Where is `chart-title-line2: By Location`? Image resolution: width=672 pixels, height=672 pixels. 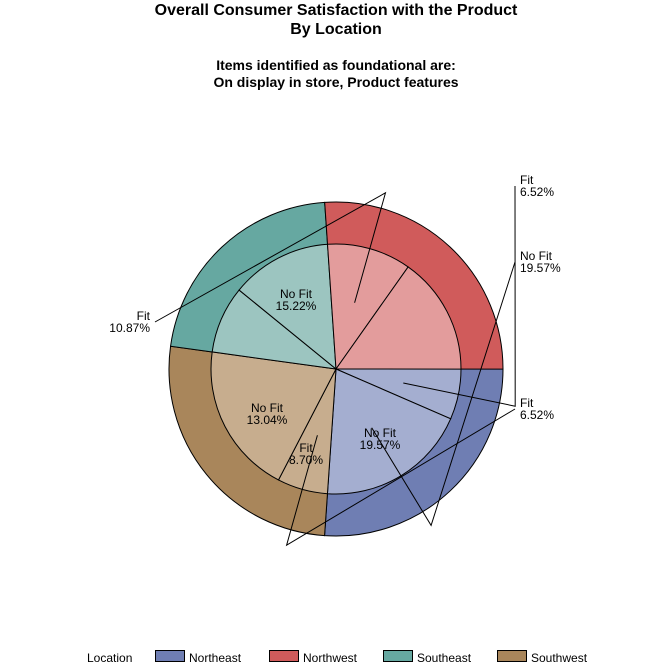 chart-title-line2: By Location is located at coordinates (336, 29).